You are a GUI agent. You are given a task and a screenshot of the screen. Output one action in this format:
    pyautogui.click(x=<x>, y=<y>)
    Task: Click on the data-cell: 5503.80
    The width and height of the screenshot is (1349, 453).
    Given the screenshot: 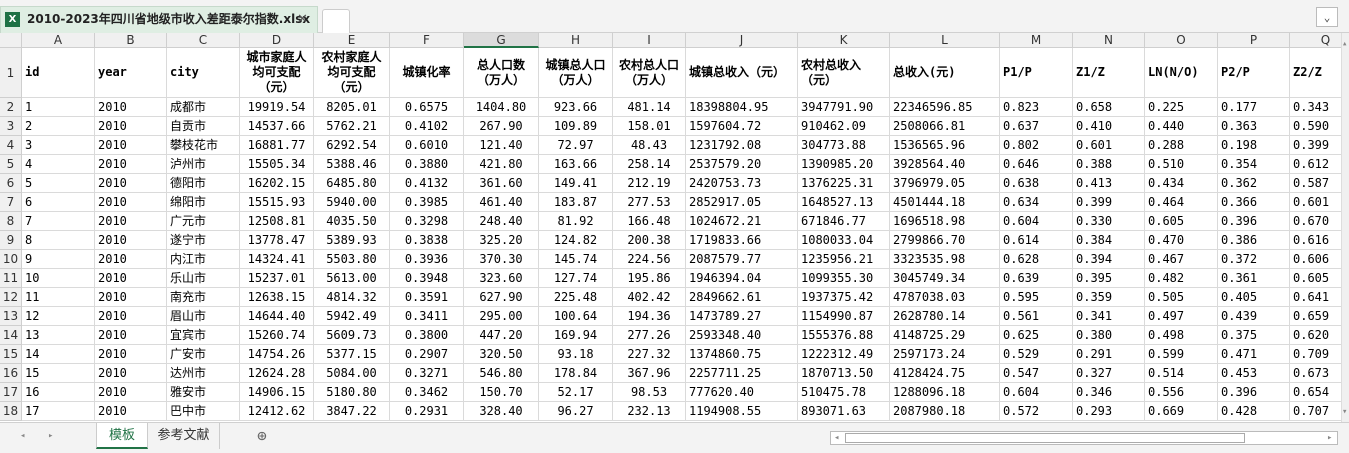 What is the action you would take?
    pyautogui.click(x=352, y=259)
    